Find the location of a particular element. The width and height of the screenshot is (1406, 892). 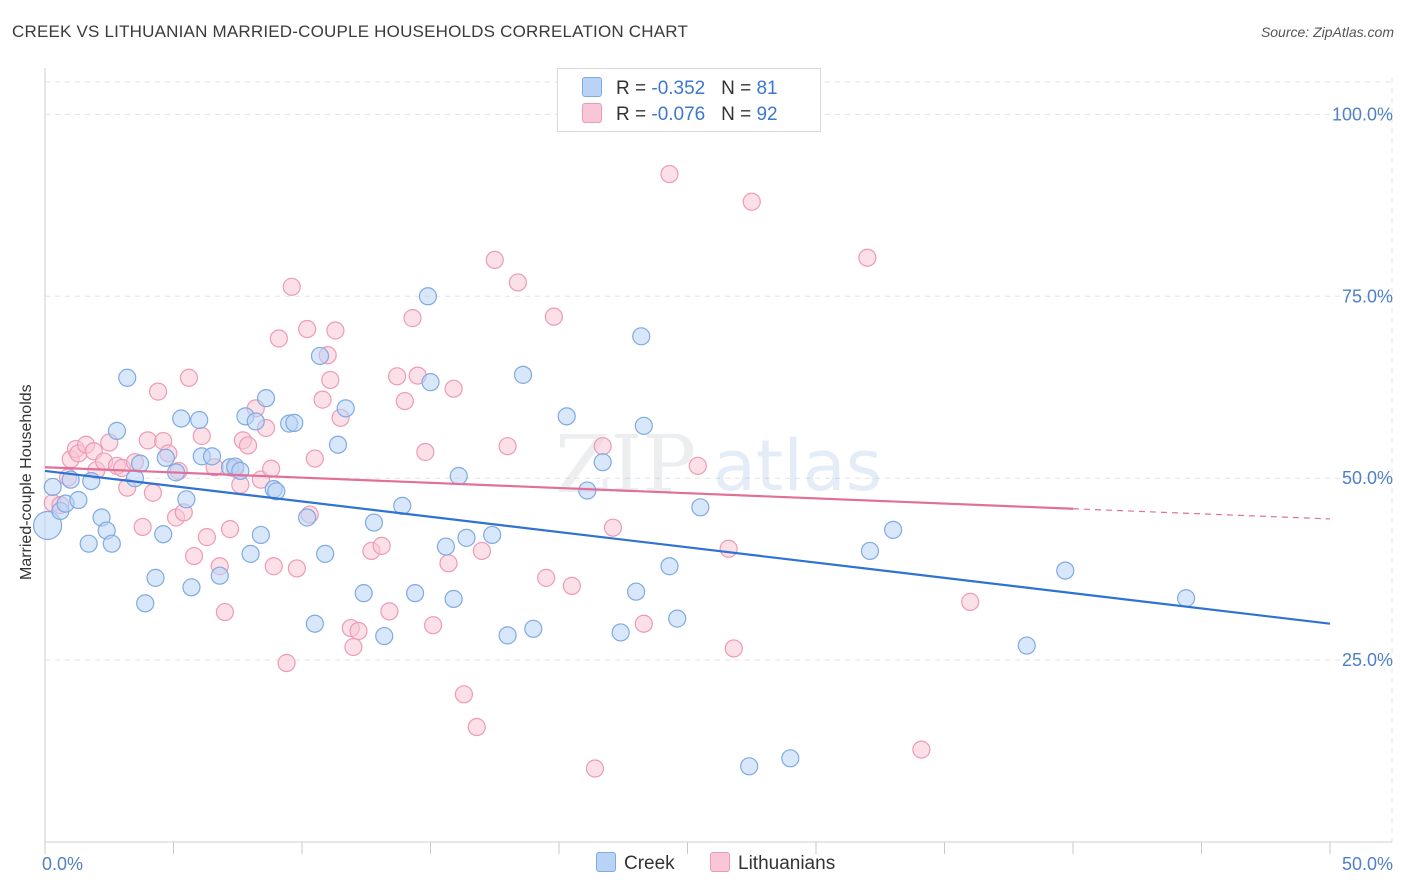

y-tick-label: 25.0% is located at coordinates (1367, 660).